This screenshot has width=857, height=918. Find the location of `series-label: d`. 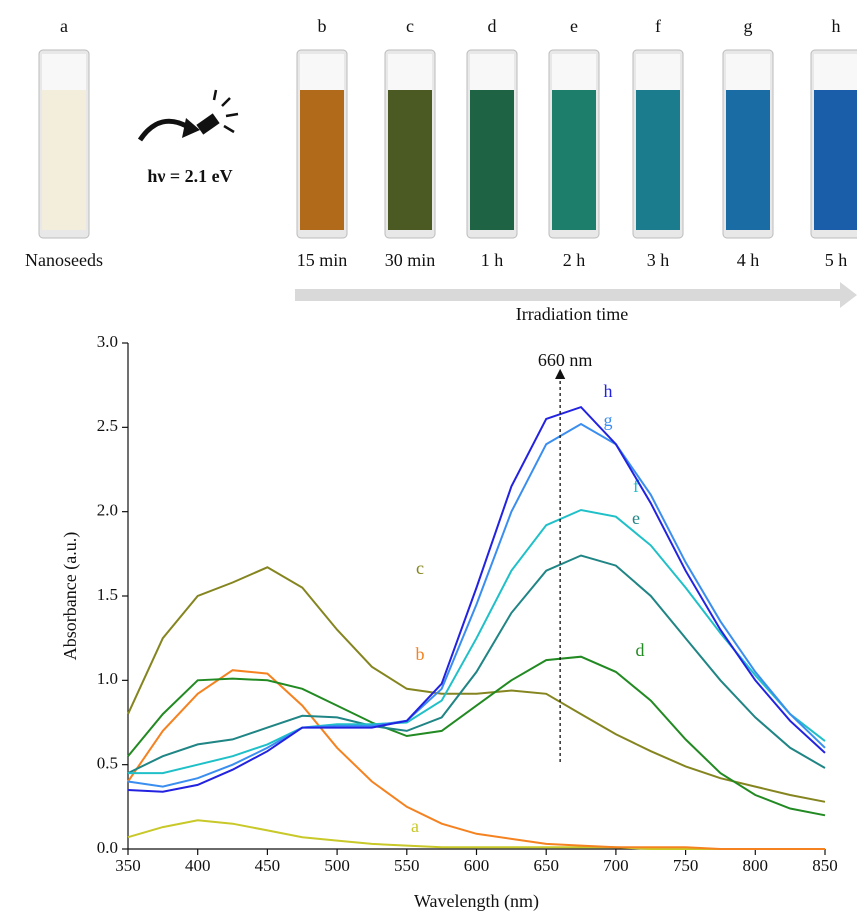

series-label: d is located at coordinates (640, 650).